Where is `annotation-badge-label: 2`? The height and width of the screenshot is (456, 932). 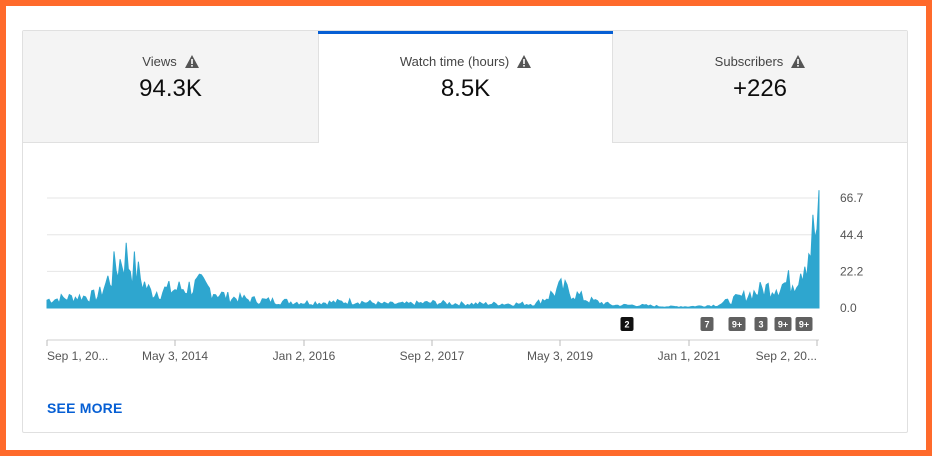 annotation-badge-label: 2 is located at coordinates (626, 325).